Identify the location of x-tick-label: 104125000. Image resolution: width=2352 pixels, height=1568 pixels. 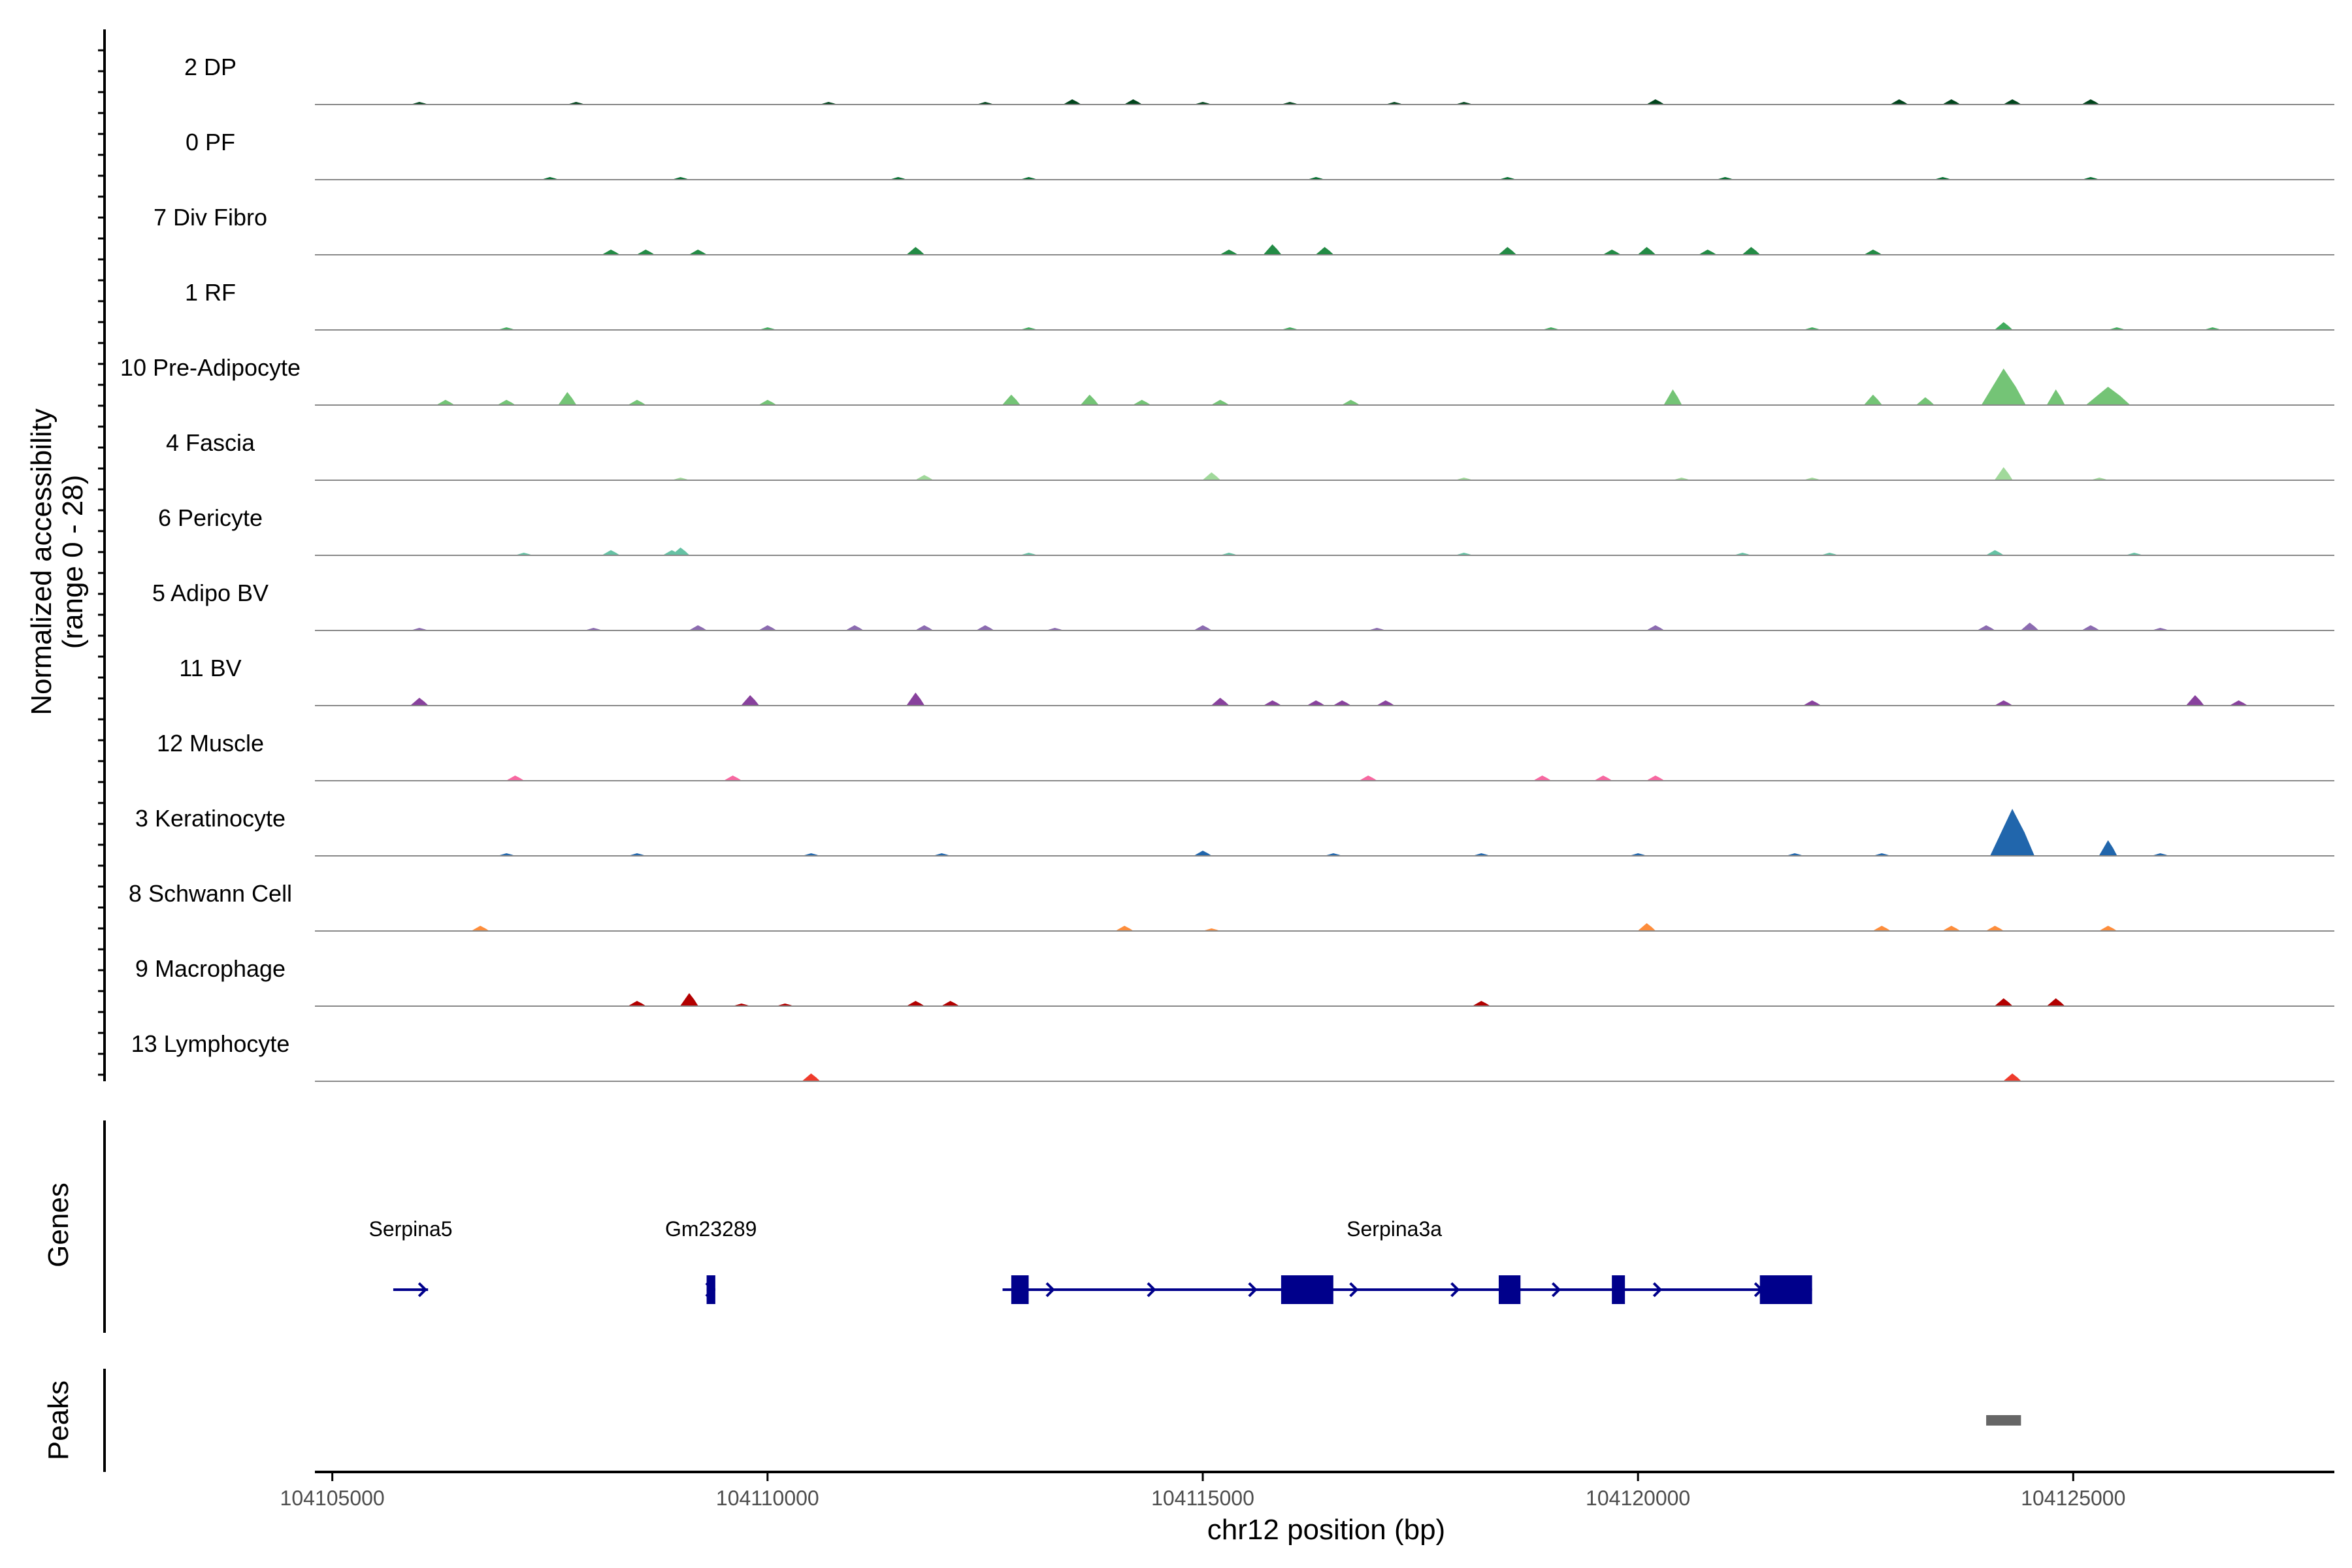
(2073, 1498).